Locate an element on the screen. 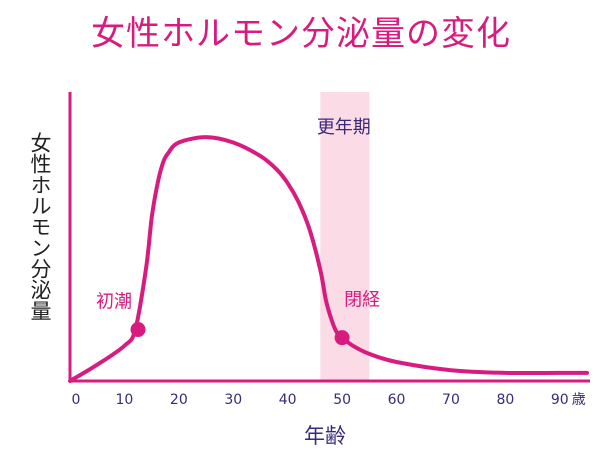  x-tick-label: 50 is located at coordinates (342, 400).